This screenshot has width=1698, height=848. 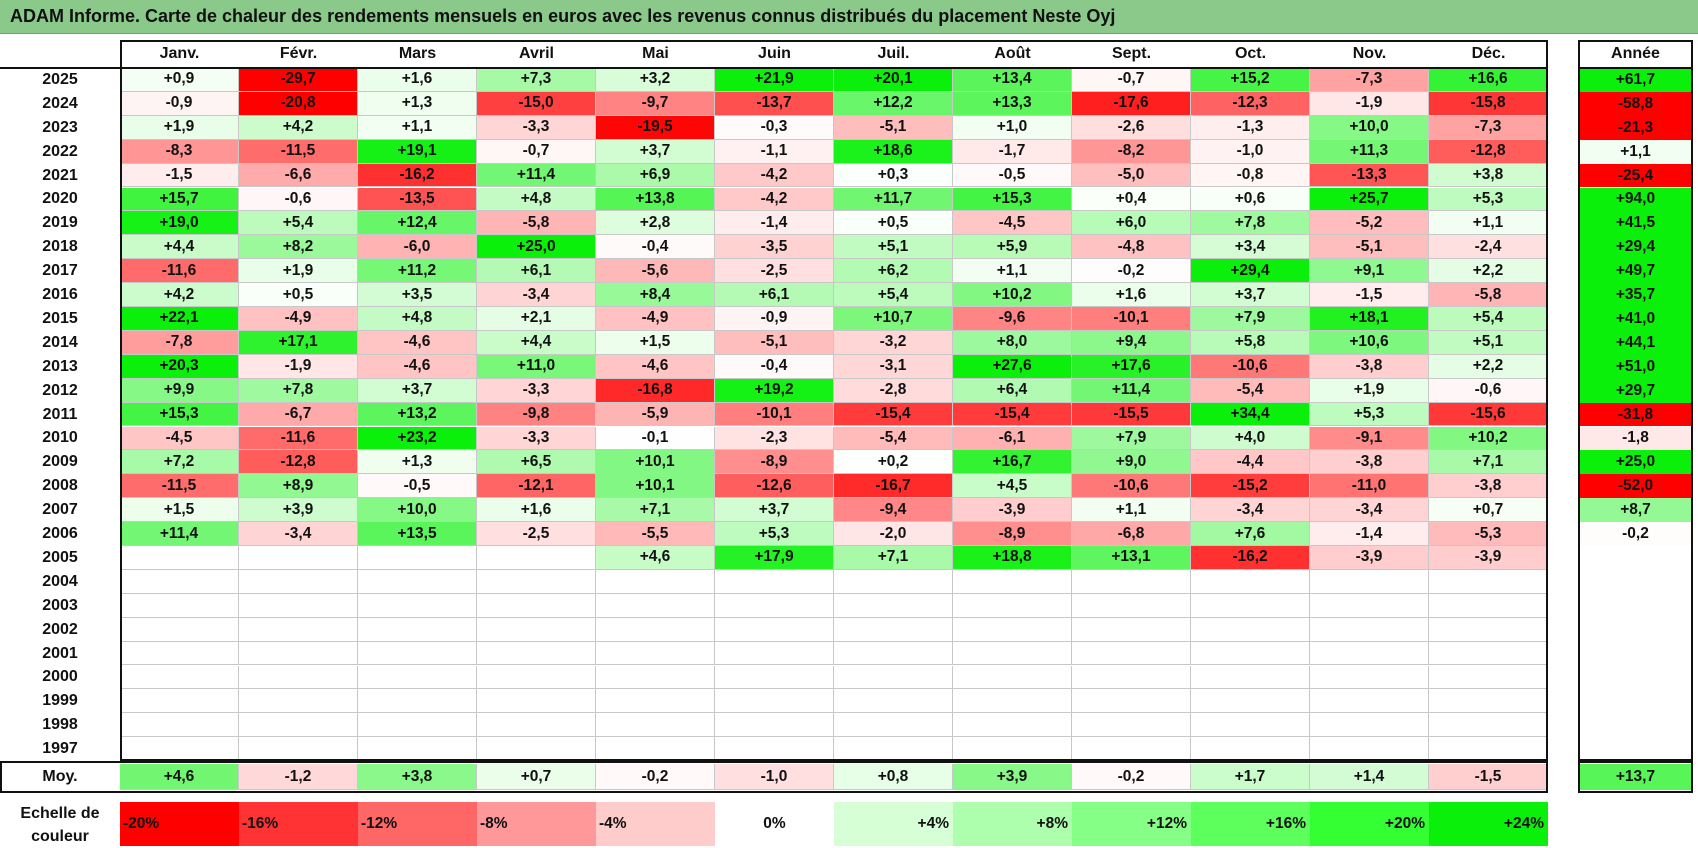 I want to click on heatmap-cell: -10,6, so click(x=1131, y=486).